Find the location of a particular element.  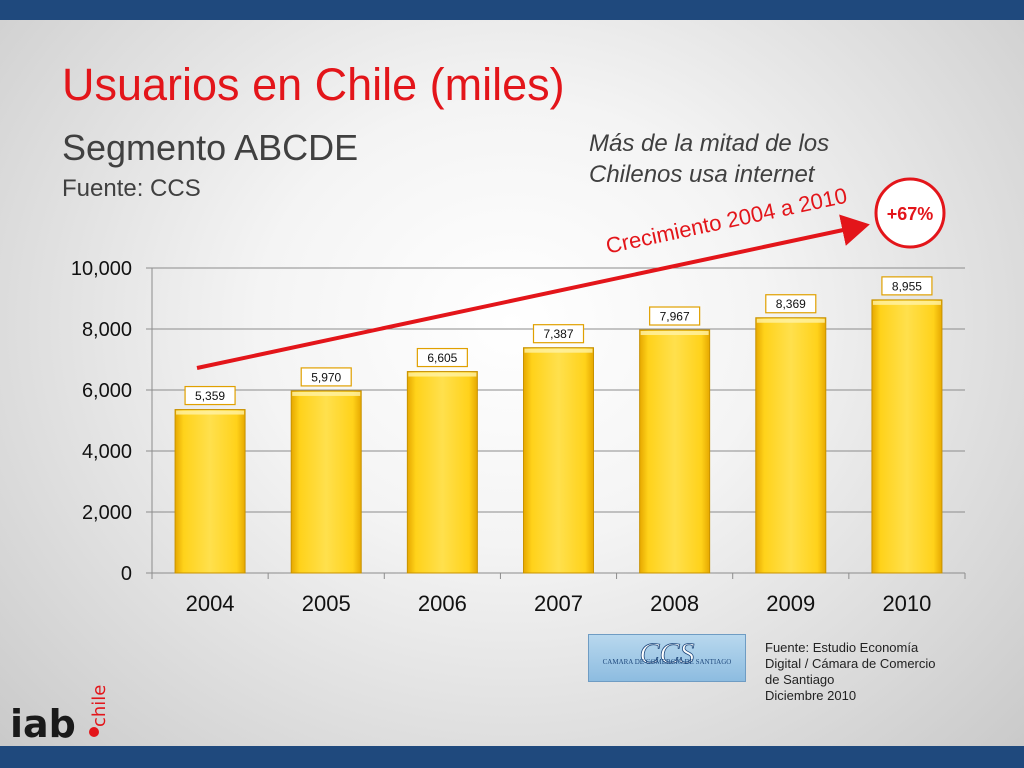

bar-2005 is located at coordinates (326, 482).